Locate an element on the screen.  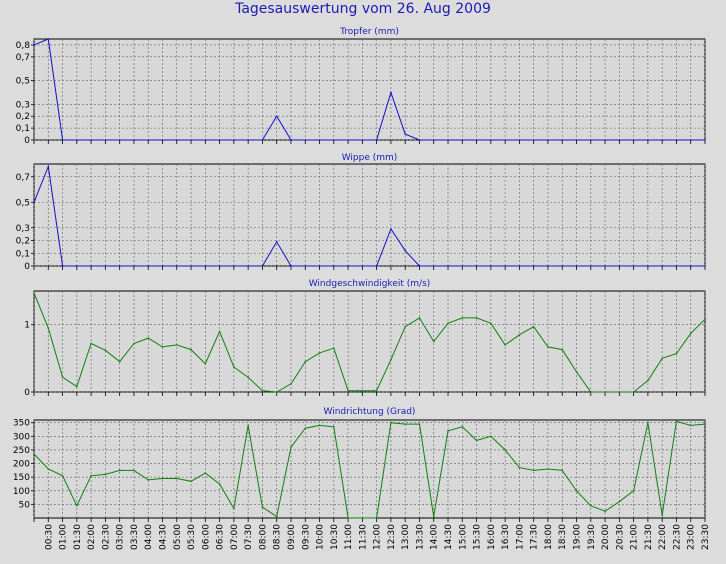
x-tick-label: 04:00 is located at coordinates (149, 537).